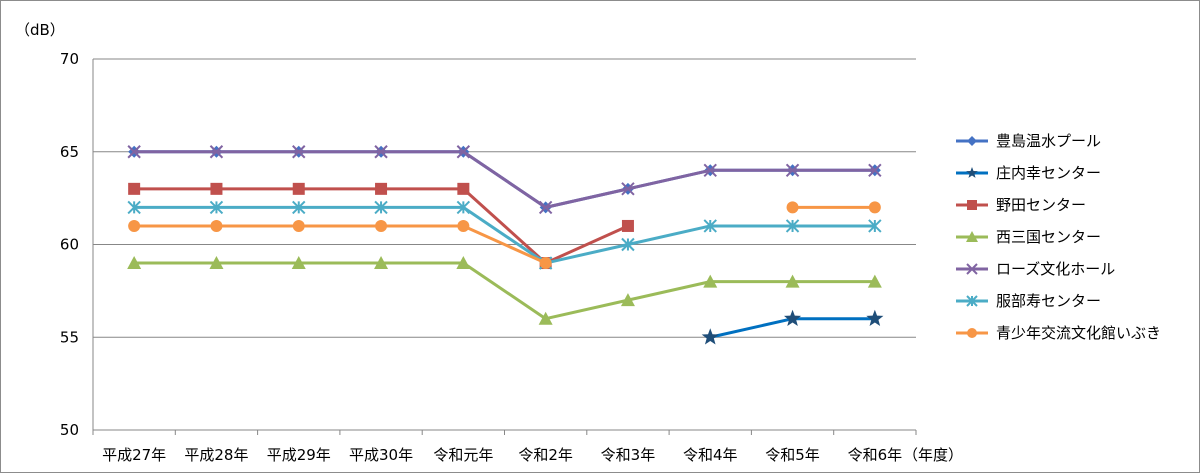 Image resolution: width=1200 pixels, height=474 pixels. Describe the element at coordinates (1048, 237) in the screenshot. I see `legend-label: 西三国センター` at that location.